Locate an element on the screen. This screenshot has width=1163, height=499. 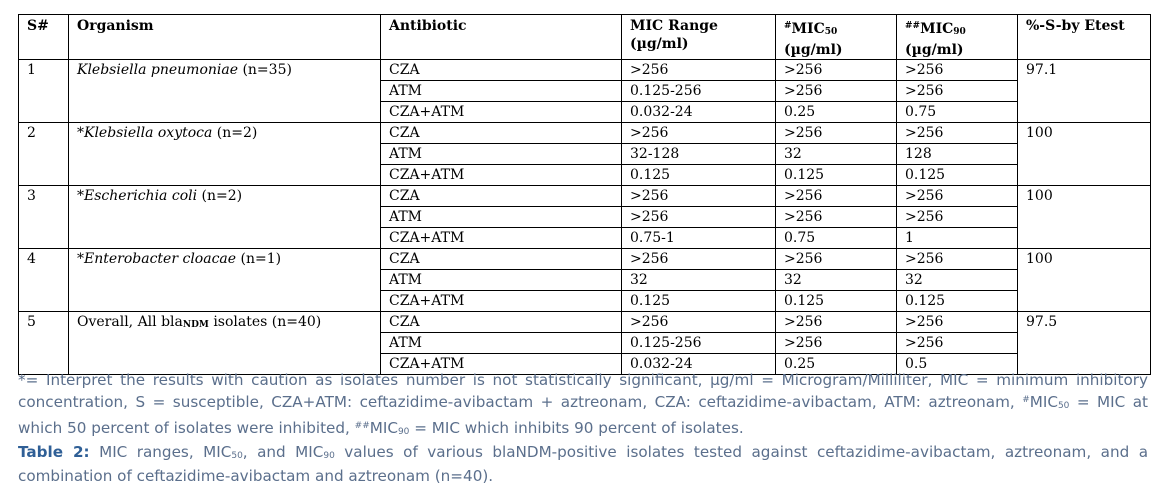
table-row: CZA+ATM 0.75-1 0.75 1 is located at coordinates (585, 238).